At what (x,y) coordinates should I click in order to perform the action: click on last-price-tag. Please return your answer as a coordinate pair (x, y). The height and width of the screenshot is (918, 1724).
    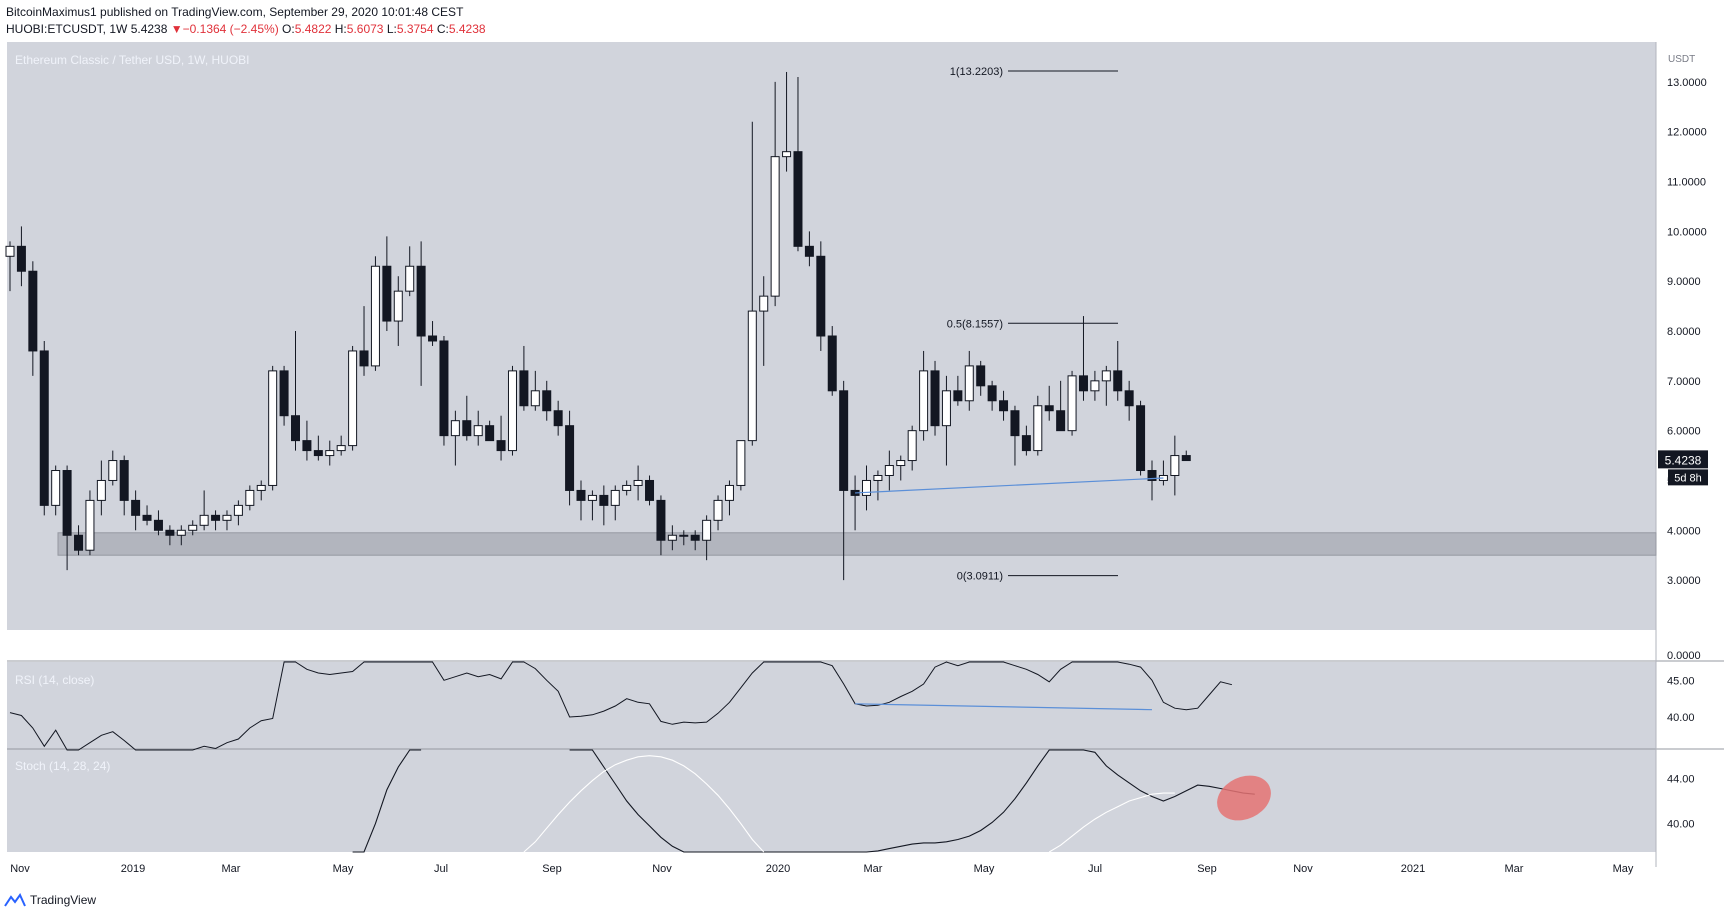
    Looking at the image, I should click on (1683, 459).